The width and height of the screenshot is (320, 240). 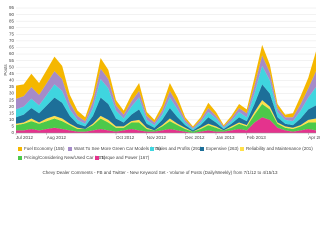 I want to click on y-tick-label: 10, so click(x=12, y=119).